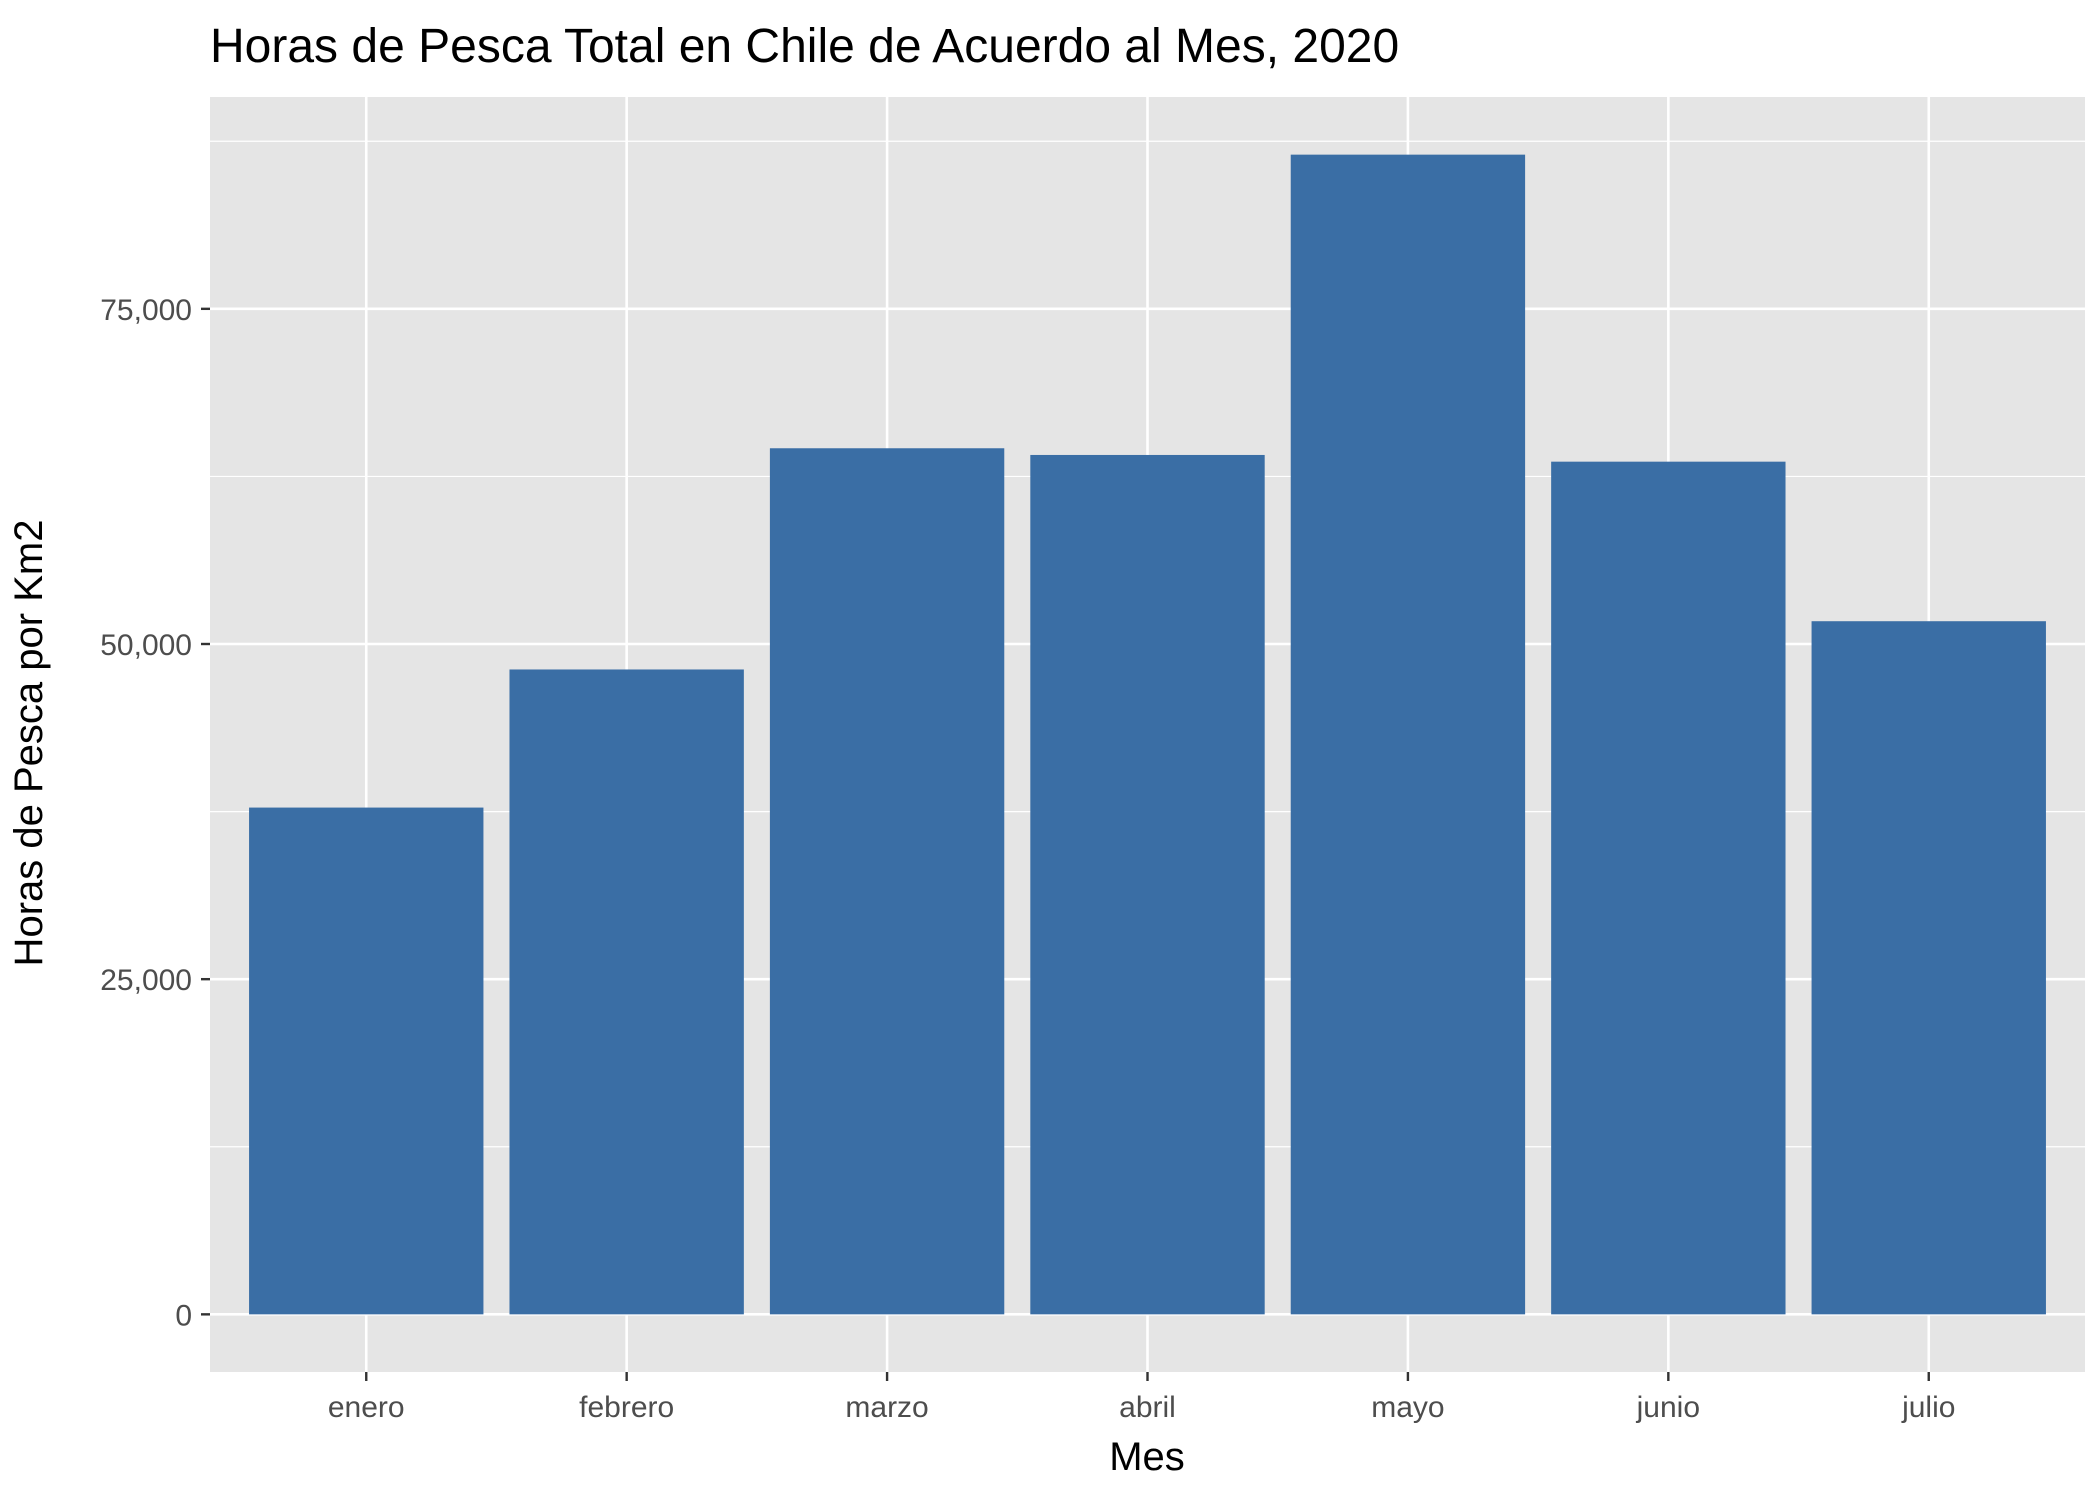  What do you see at coordinates (1668, 888) in the screenshot?
I see `bar-junio` at bounding box center [1668, 888].